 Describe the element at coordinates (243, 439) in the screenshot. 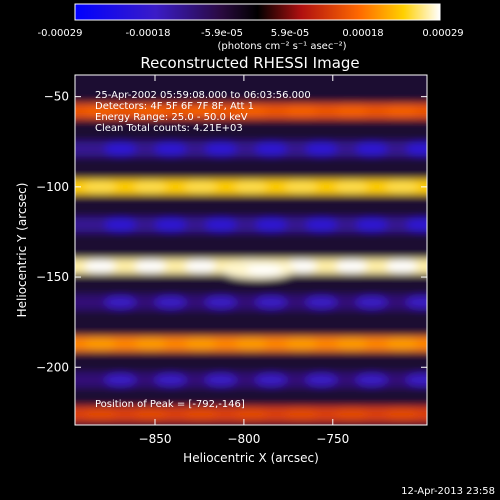

I see `x-tick-label: −800` at that location.